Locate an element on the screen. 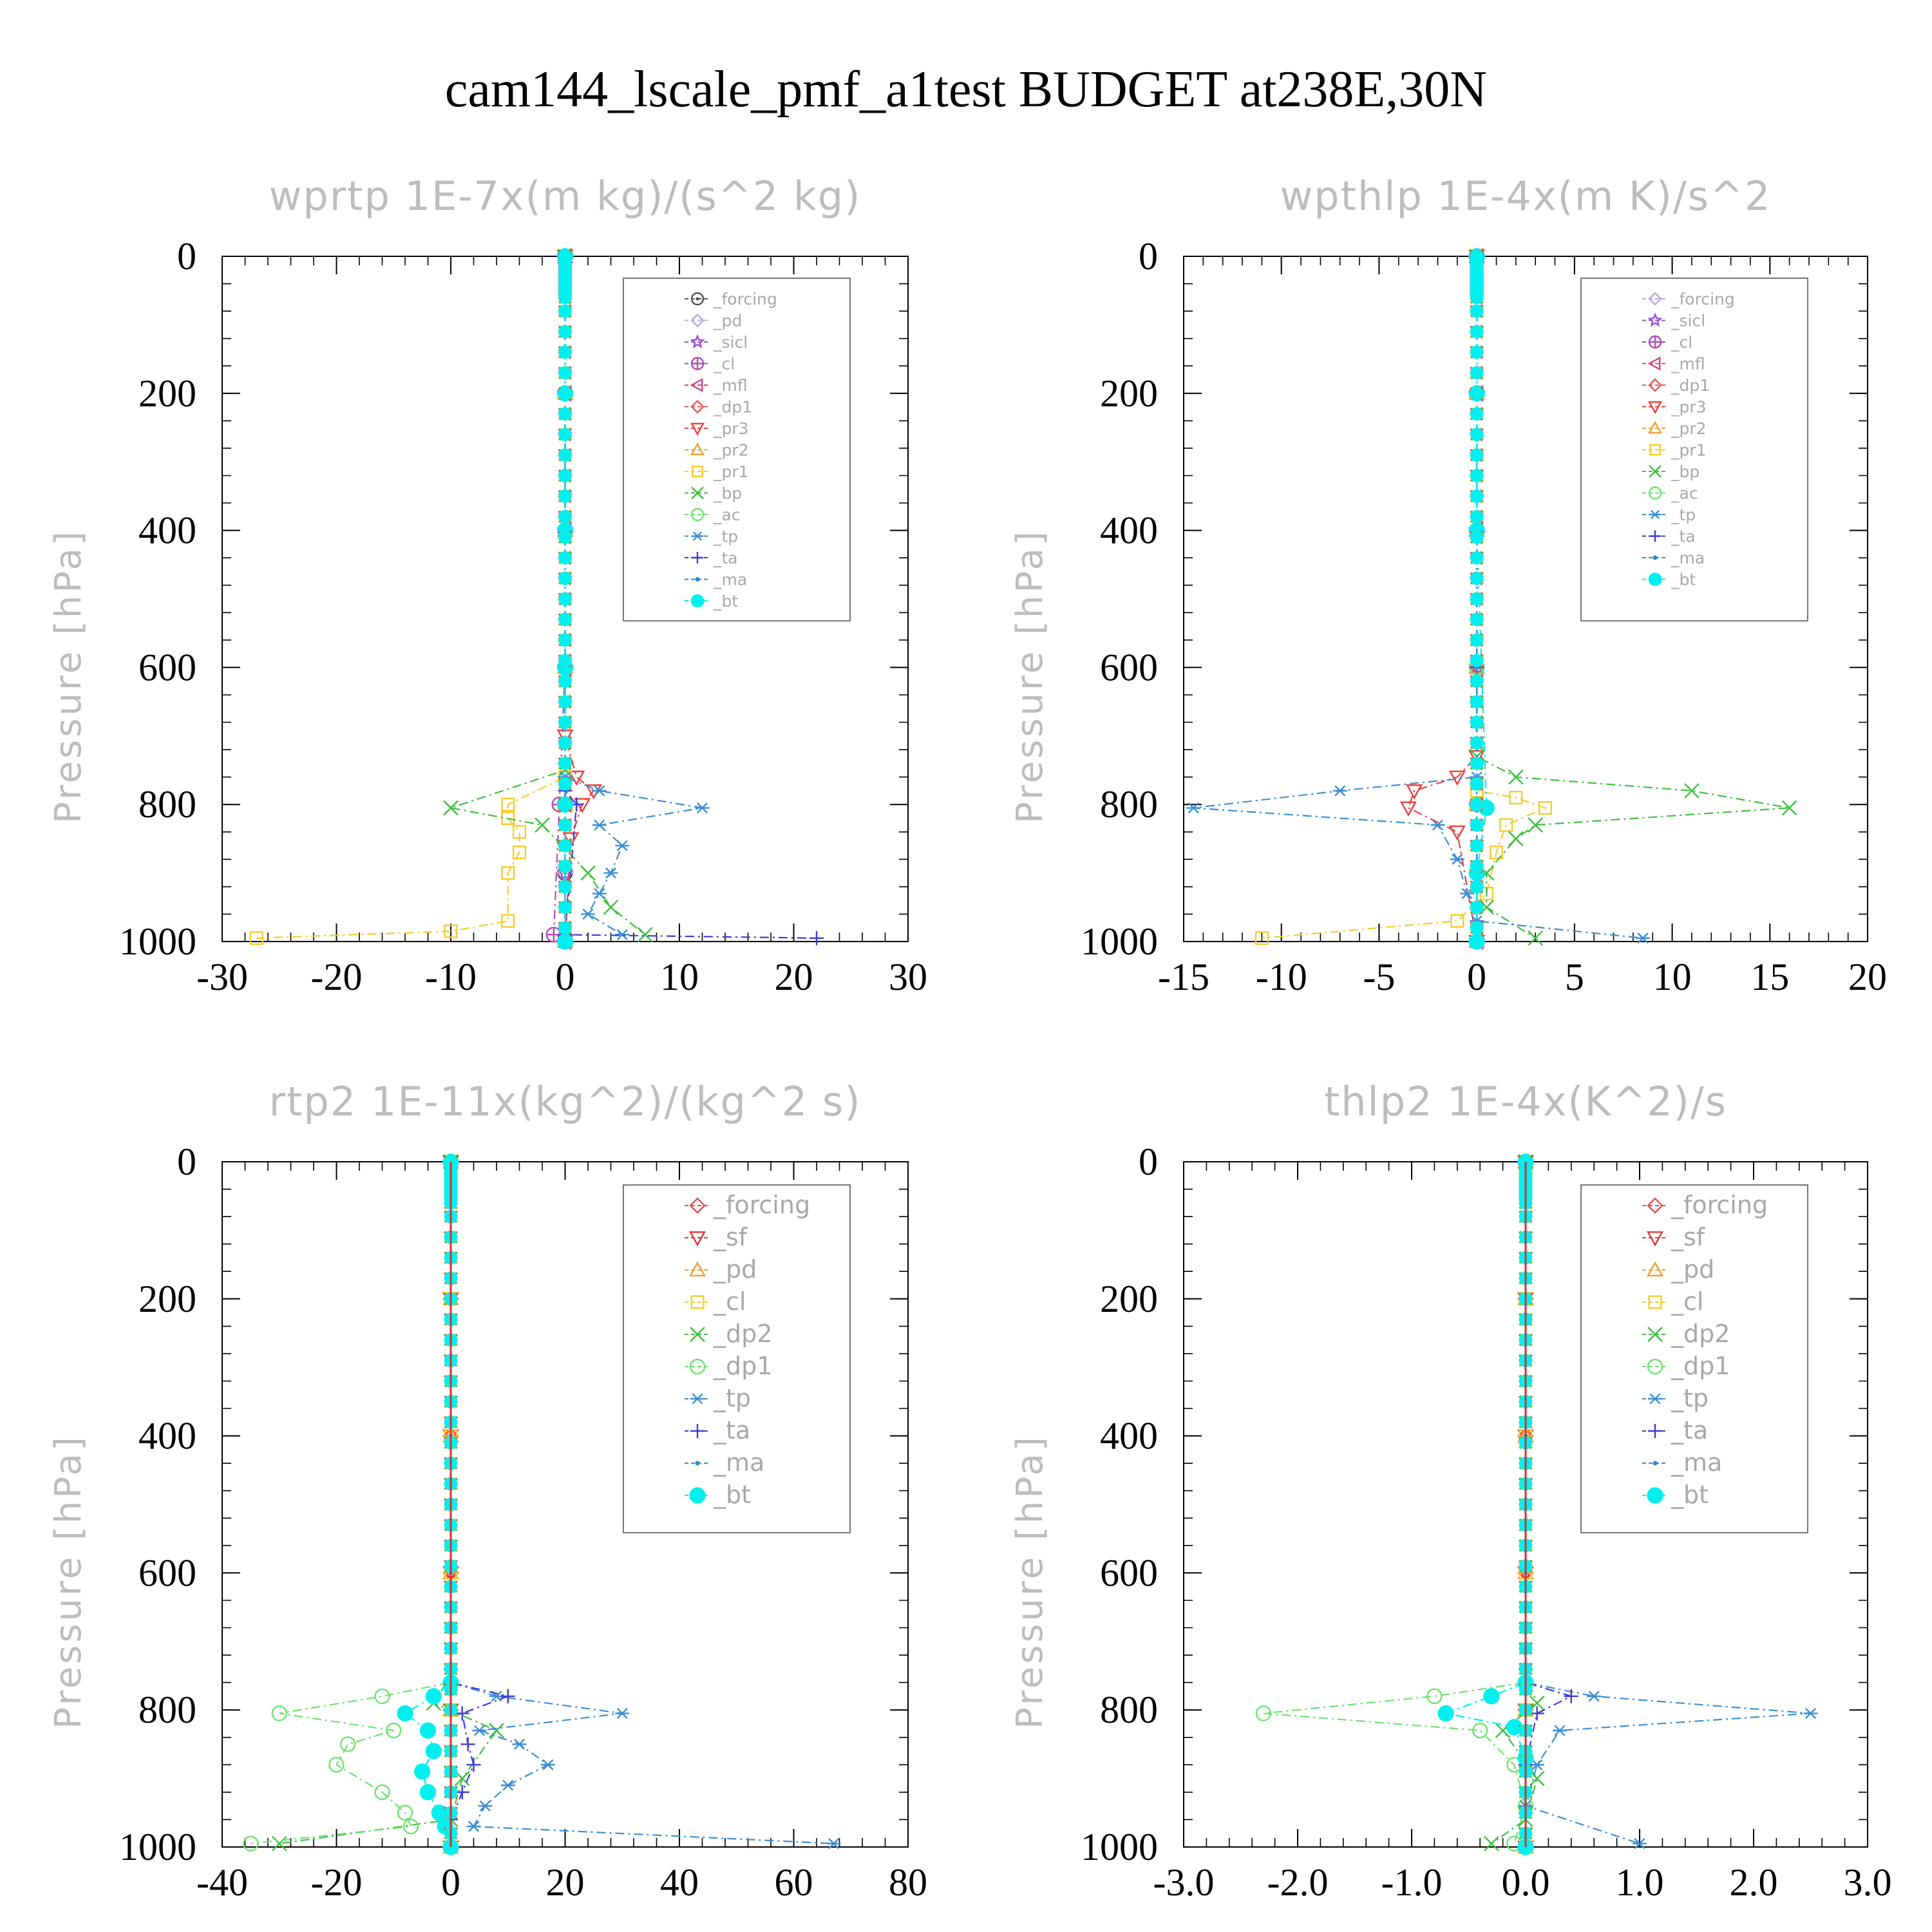 The width and height of the screenshot is (1932, 1932). legend-item: _dp2 is located at coordinates (728, 1334).